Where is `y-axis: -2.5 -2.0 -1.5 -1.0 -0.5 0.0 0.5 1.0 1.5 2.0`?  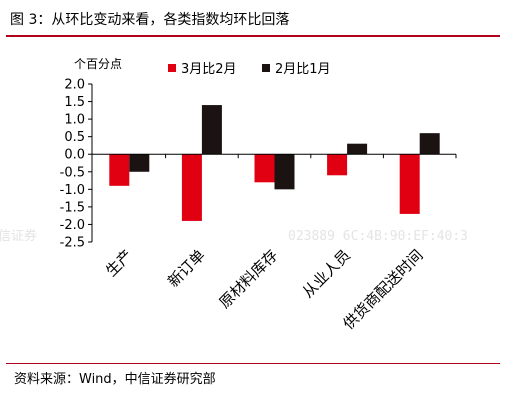
y-axis: -2.5 -2.0 -1.5 -1.0 -0.5 0.0 0.5 1.0 1.5 2.0 is located at coordinates (76, 164).